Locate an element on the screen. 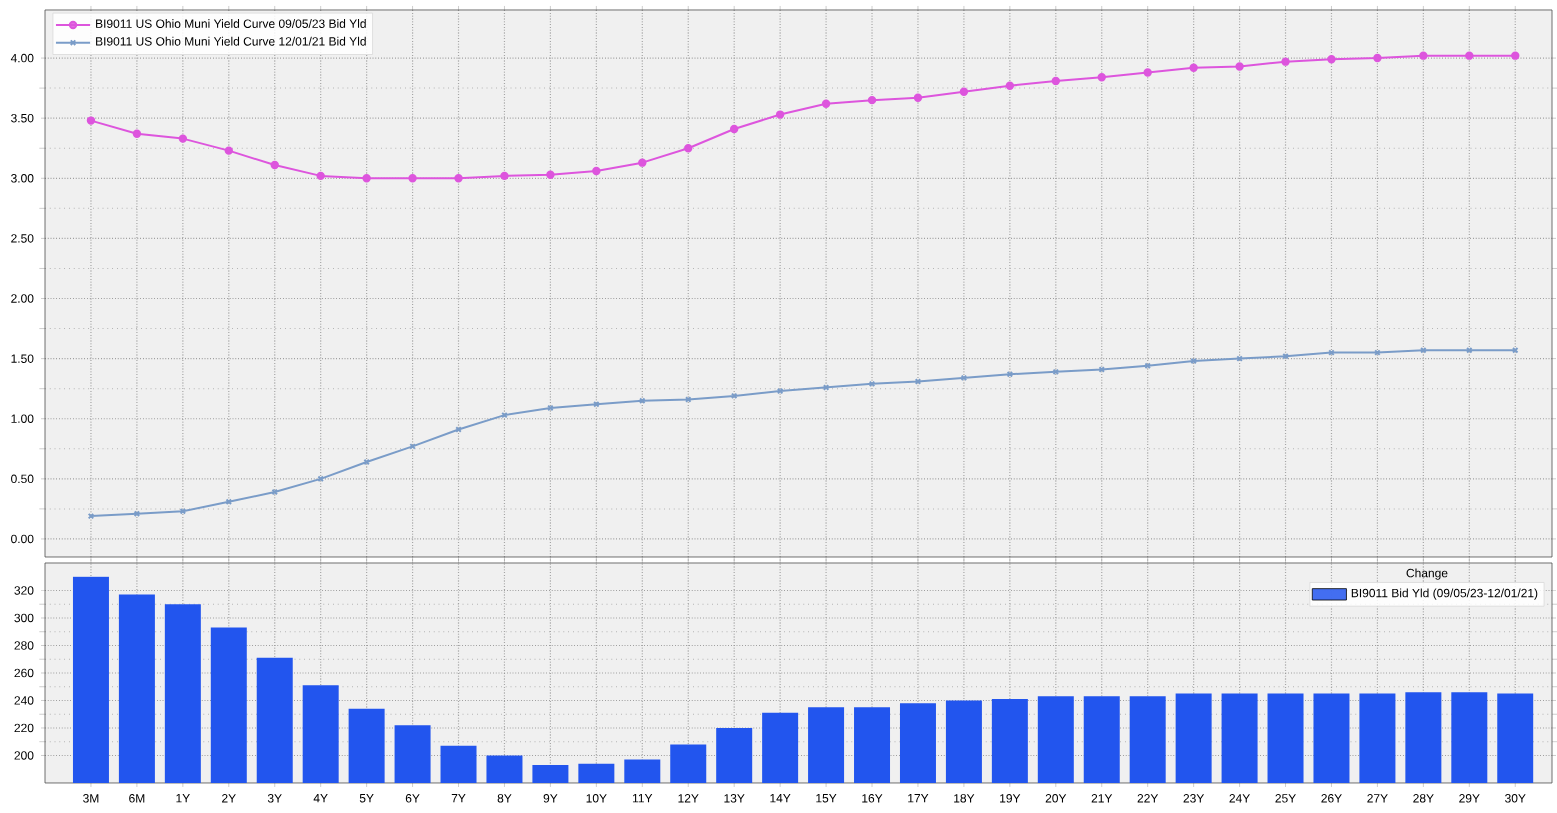  x-tick-label: 14Y is located at coordinates (780, 798).